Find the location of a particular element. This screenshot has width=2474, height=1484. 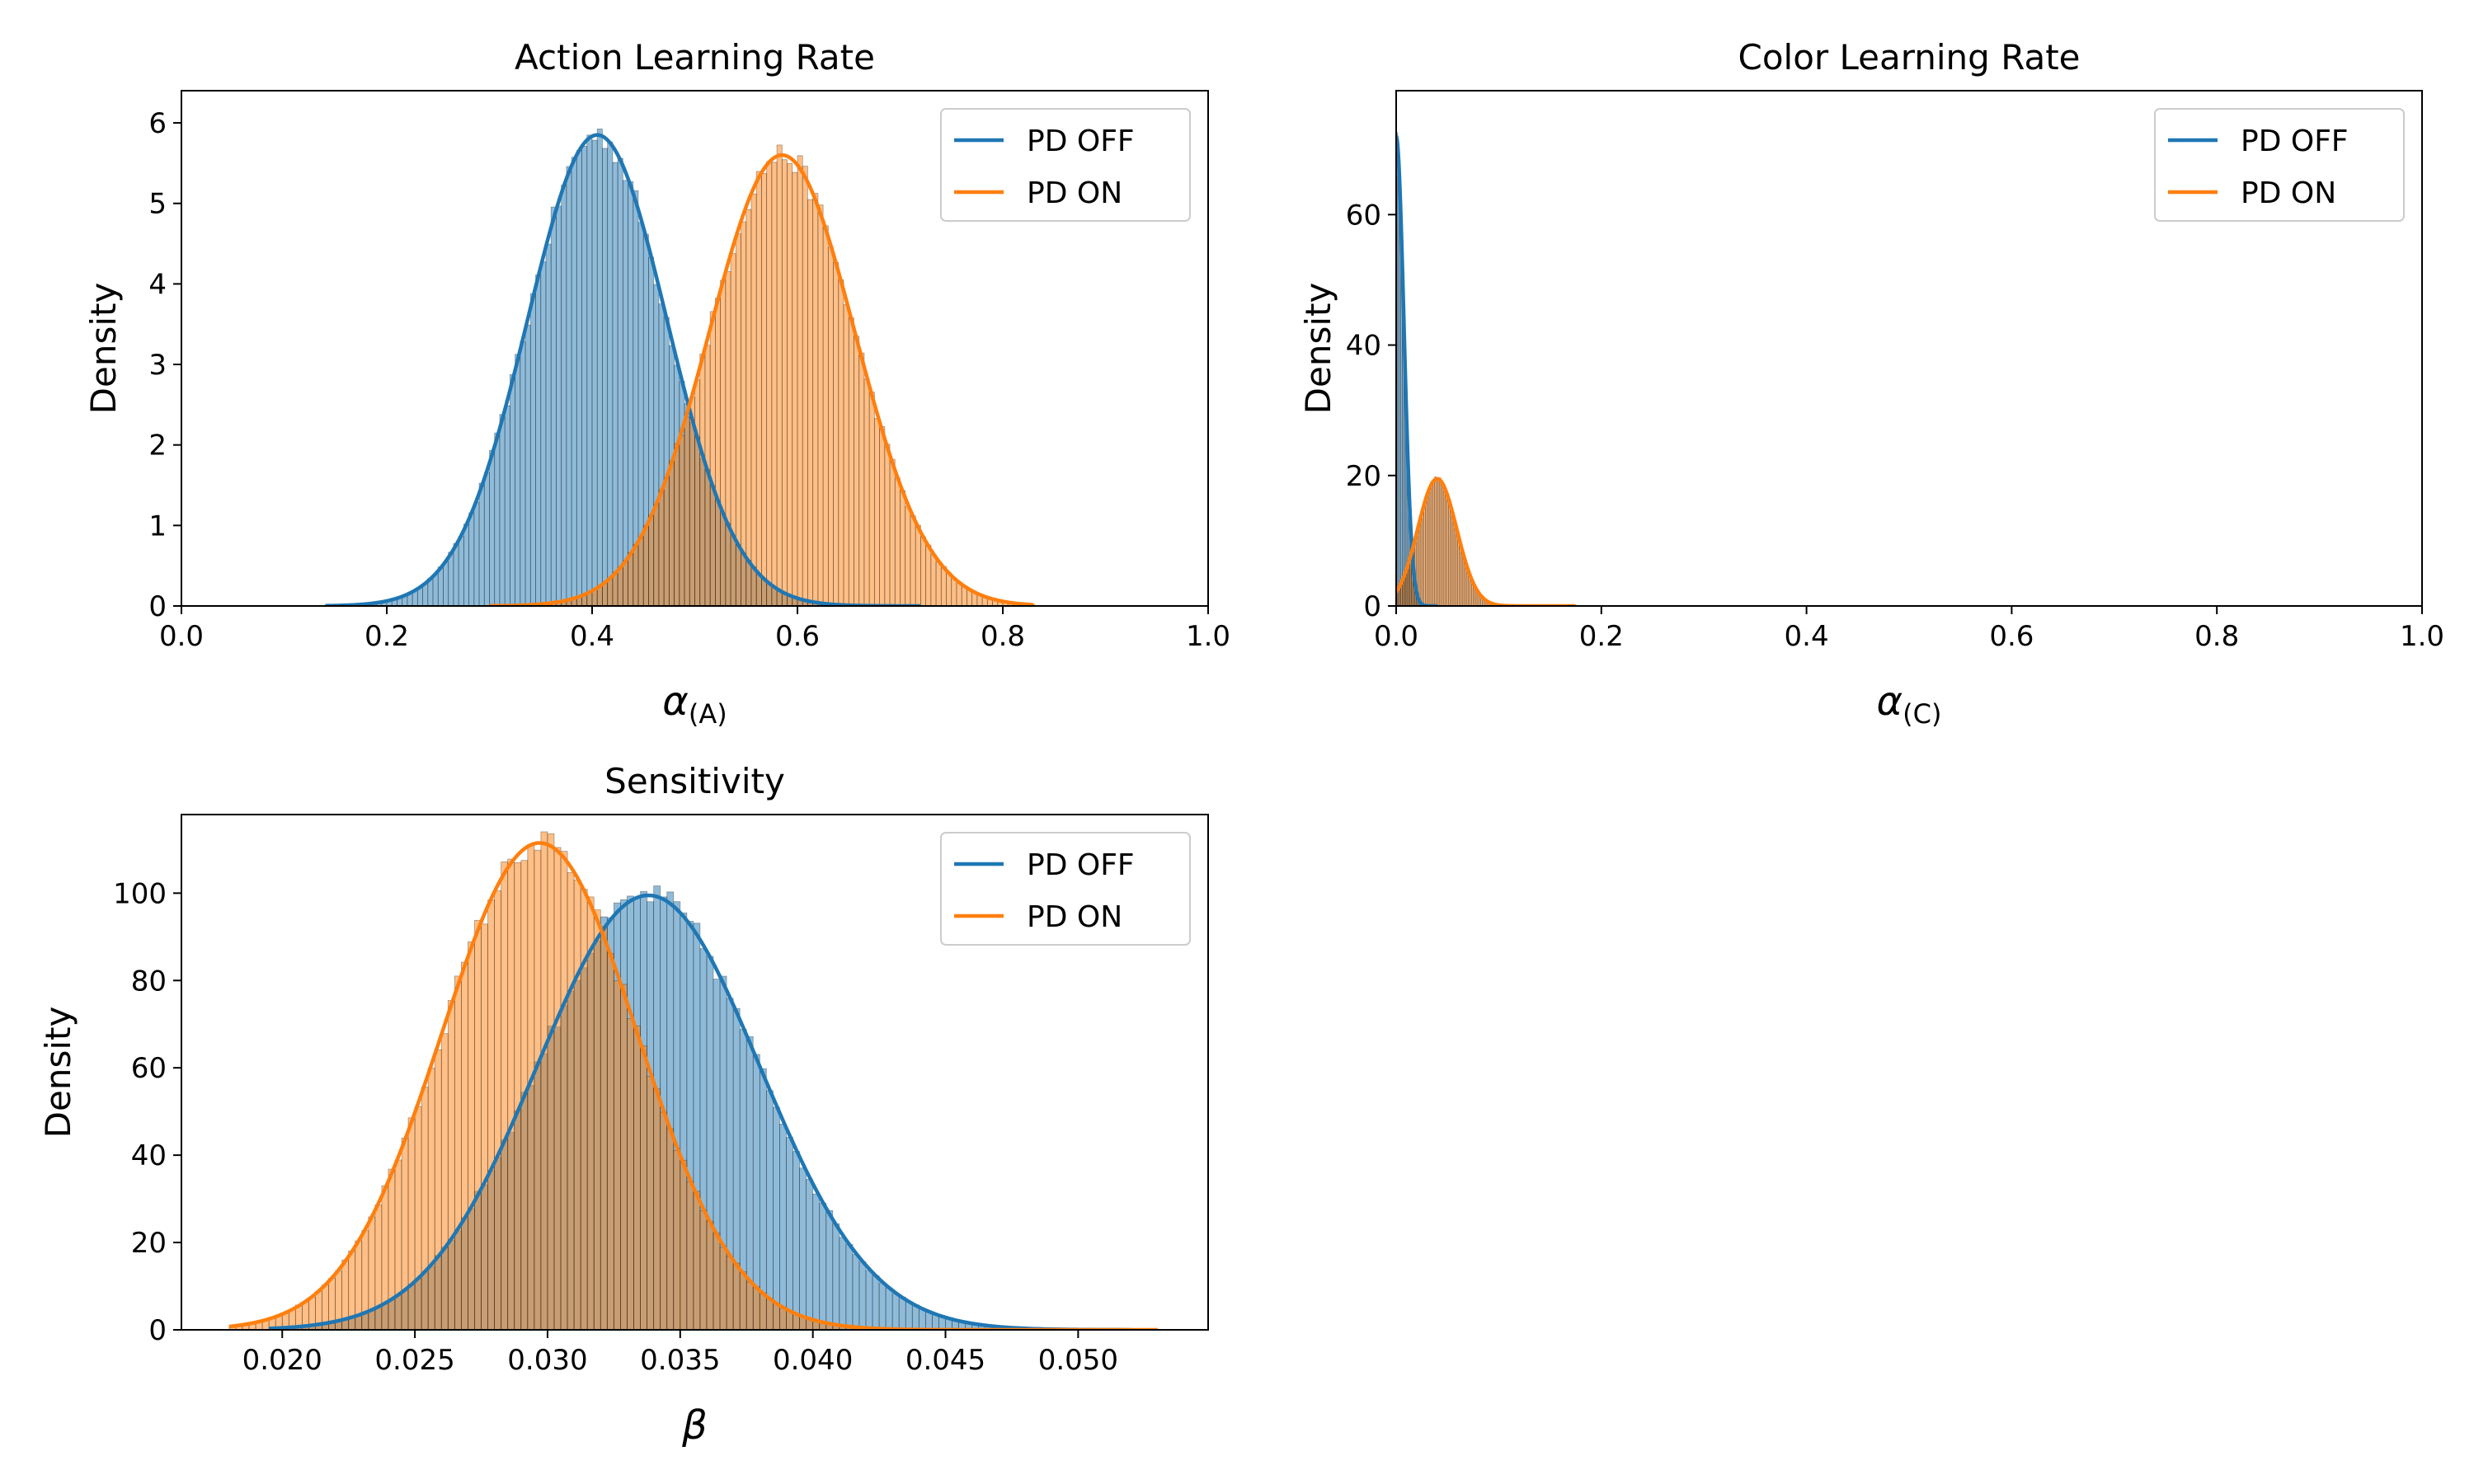

x-tick-label: 0.8 is located at coordinates (2216, 636).